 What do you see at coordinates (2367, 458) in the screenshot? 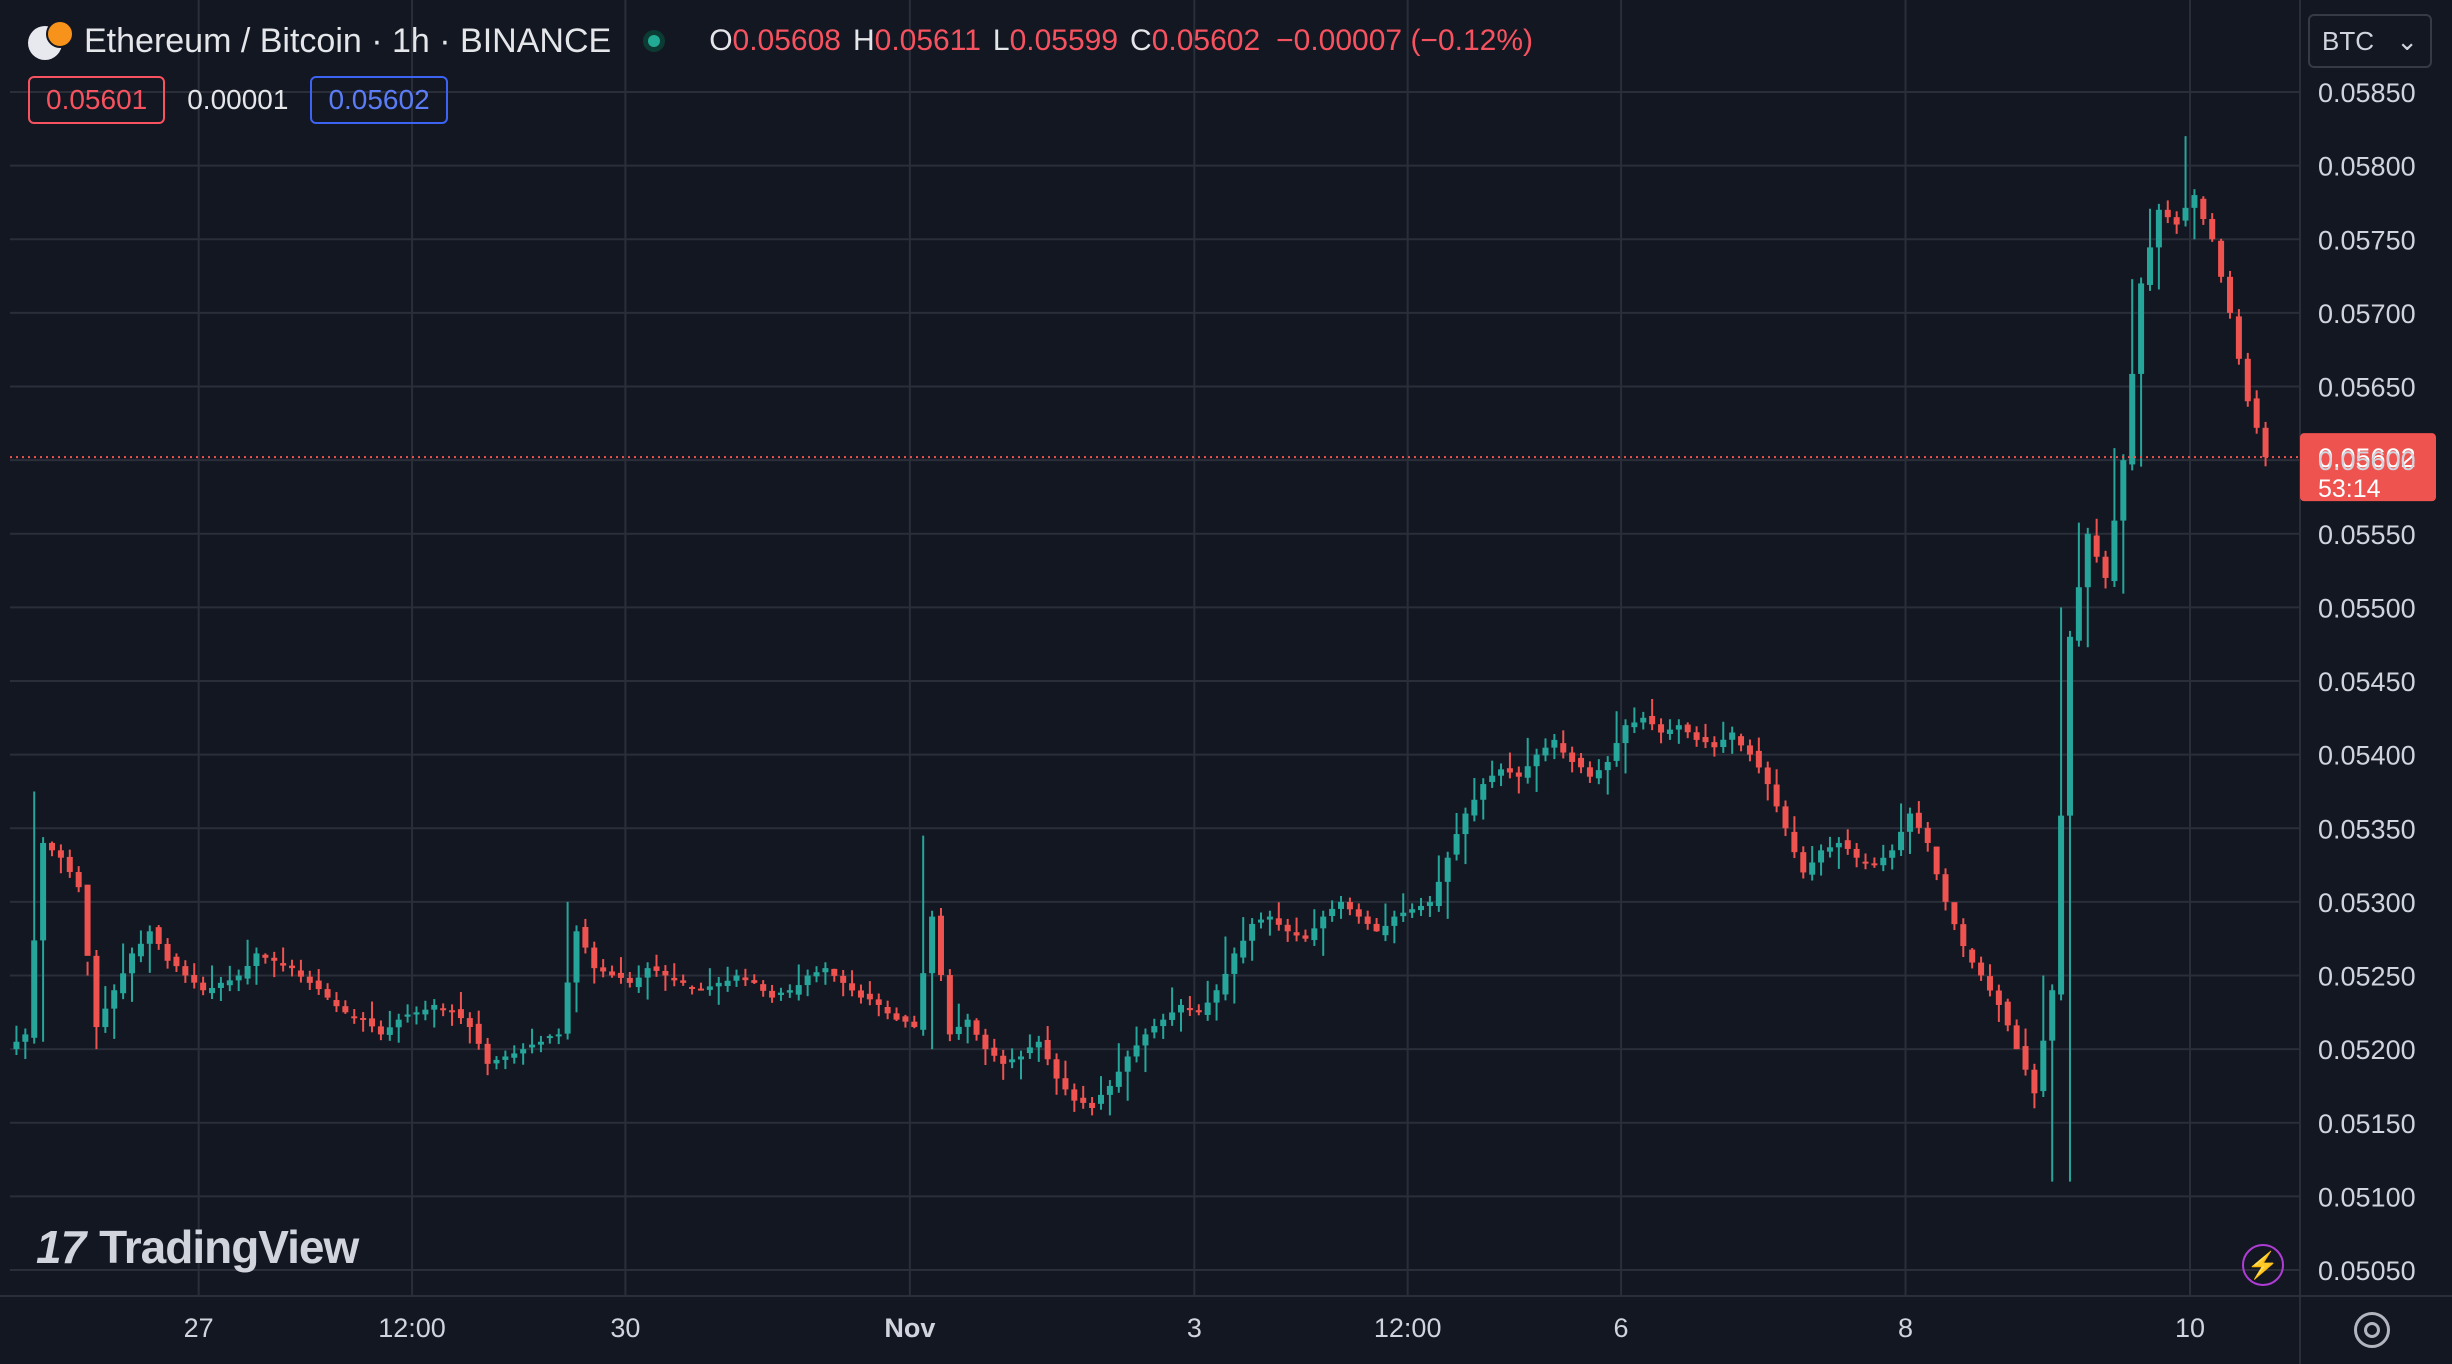
I see `last-price-value: 0.05602` at bounding box center [2367, 458].